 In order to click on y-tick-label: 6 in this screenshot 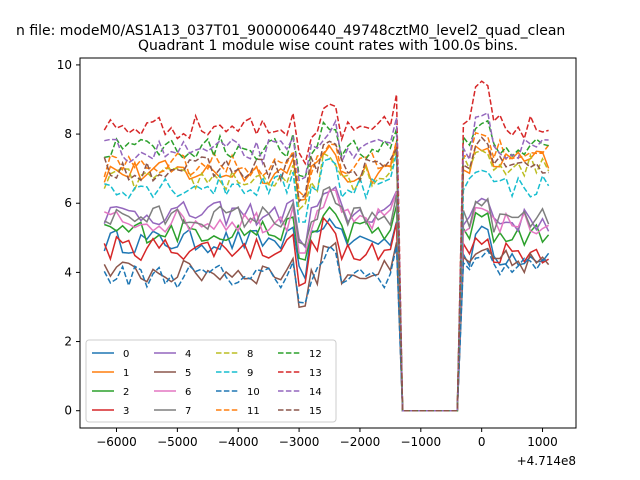, I will do `click(68, 203)`.